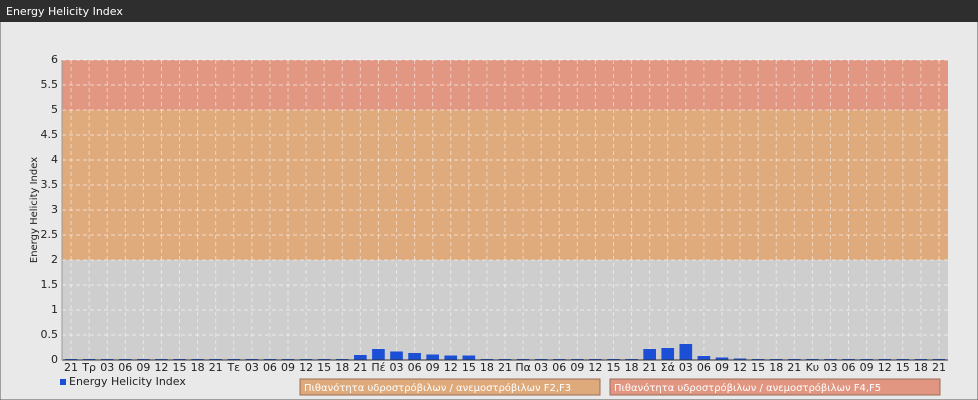  I want to click on x-tick-label: Πέ, so click(378, 367).